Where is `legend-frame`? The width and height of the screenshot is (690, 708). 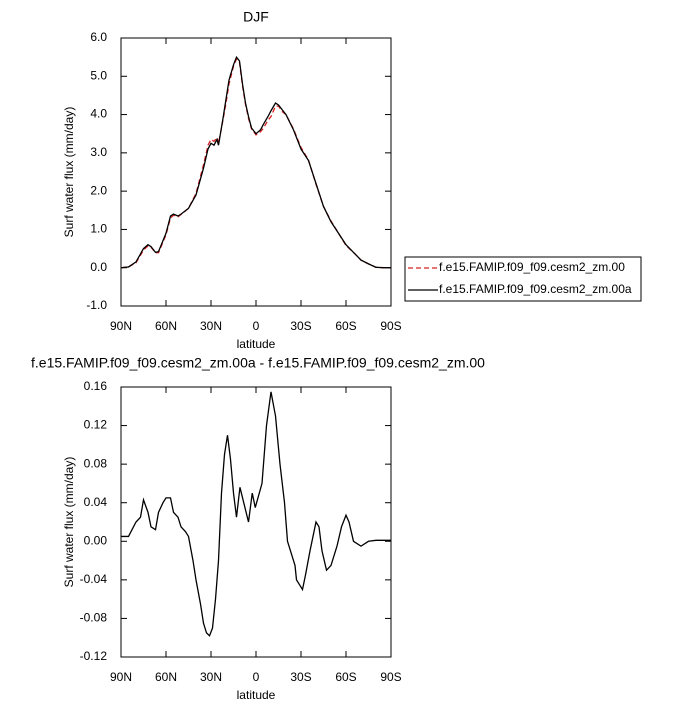 legend-frame is located at coordinates (523, 279).